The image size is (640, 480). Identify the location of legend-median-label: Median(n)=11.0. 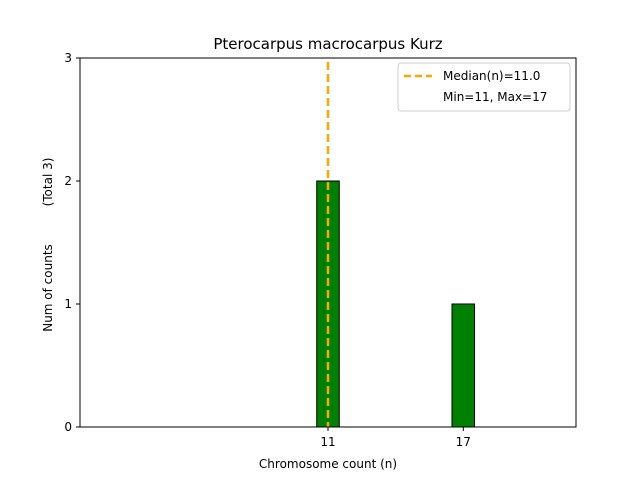
(491, 76).